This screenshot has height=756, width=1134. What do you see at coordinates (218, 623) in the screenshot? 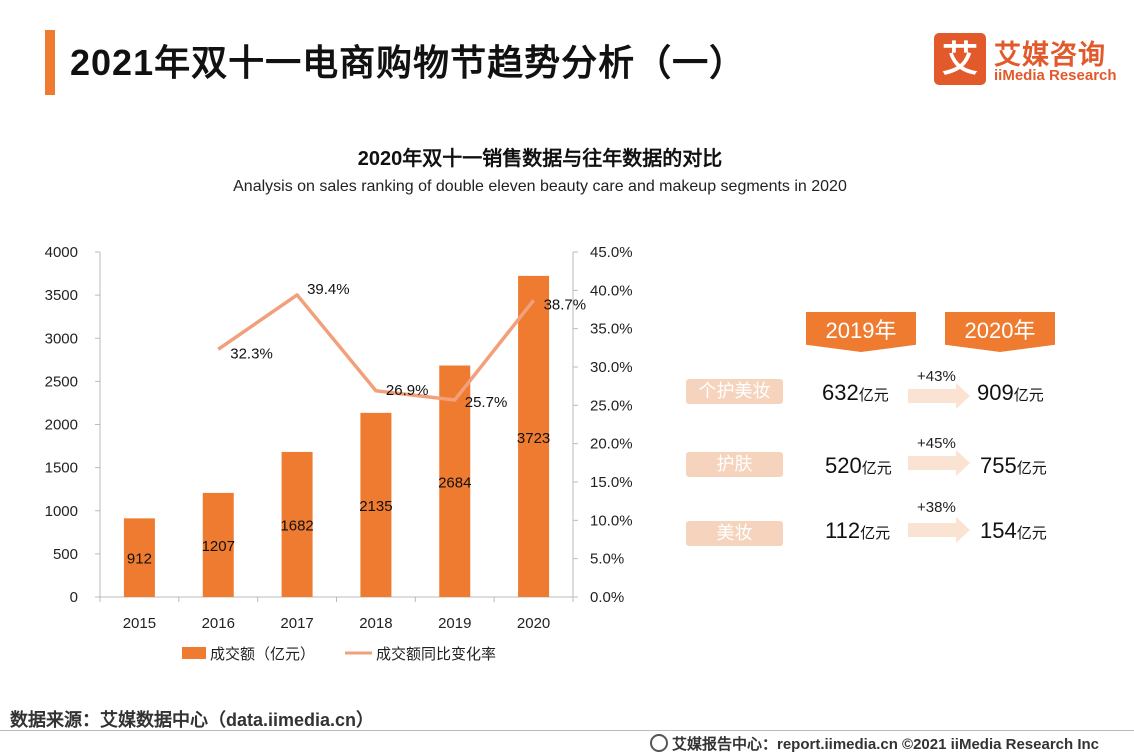
I see `x-tick-label: 2016` at bounding box center [218, 623].